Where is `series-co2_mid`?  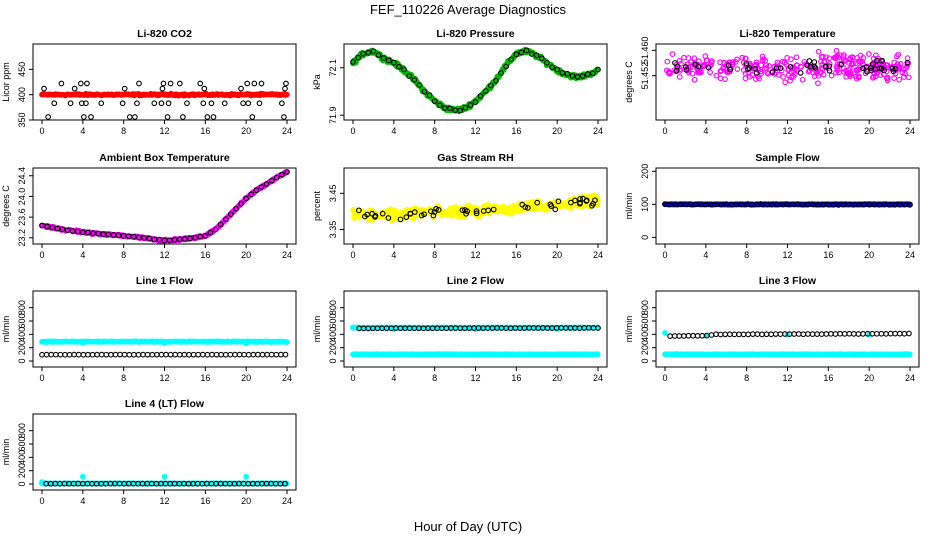
series-co2_mid is located at coordinates (164, 88).